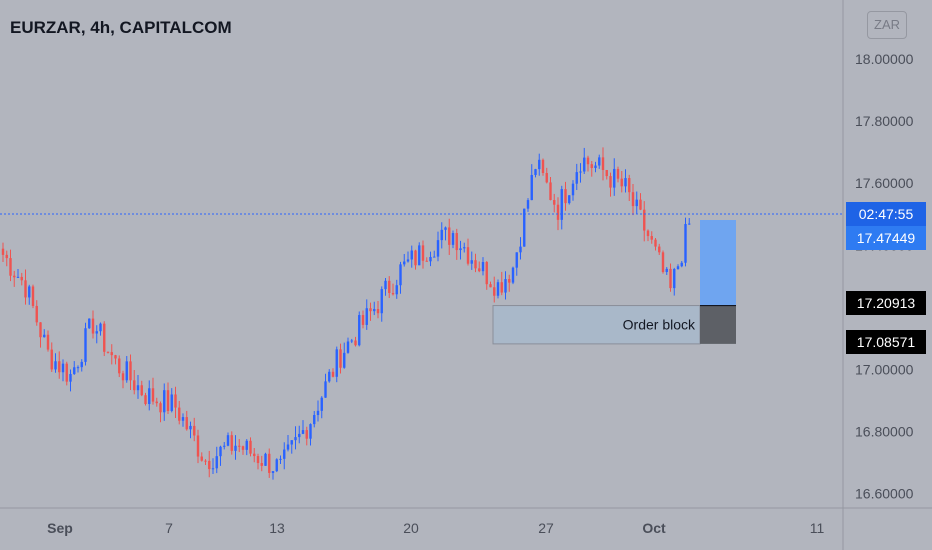  Describe the element at coordinates (884, 59) in the screenshot. I see `price-tick-label: 18.00000` at that location.